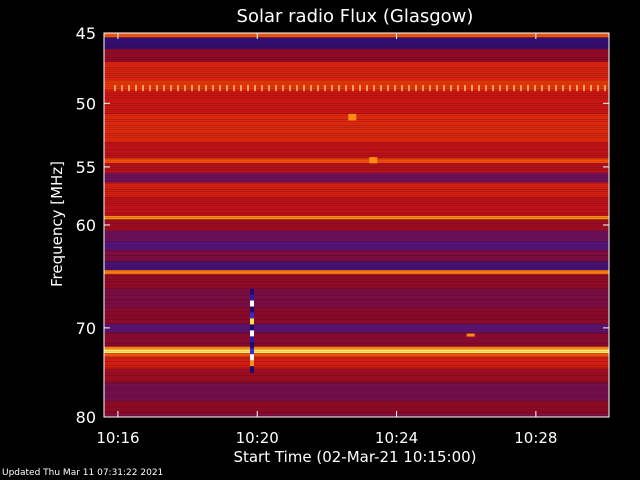  What do you see at coordinates (355, 16) in the screenshot?
I see `chart-title: Solar radio Flux (Glasgow)` at bounding box center [355, 16].